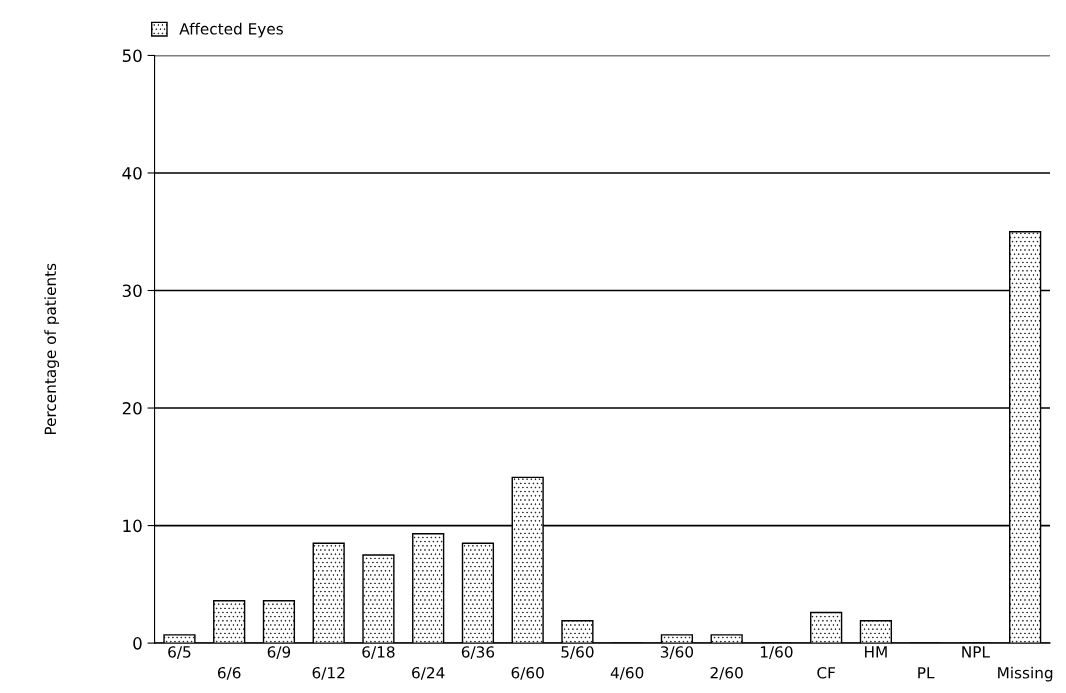  What do you see at coordinates (627, 673) in the screenshot?
I see `x-tick-label: 4/60` at bounding box center [627, 673].